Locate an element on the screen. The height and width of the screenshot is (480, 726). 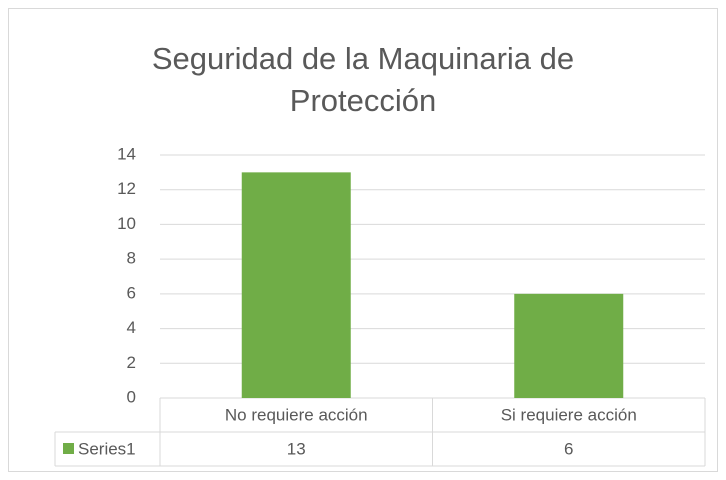
legend-key is located at coordinates (68, 448).